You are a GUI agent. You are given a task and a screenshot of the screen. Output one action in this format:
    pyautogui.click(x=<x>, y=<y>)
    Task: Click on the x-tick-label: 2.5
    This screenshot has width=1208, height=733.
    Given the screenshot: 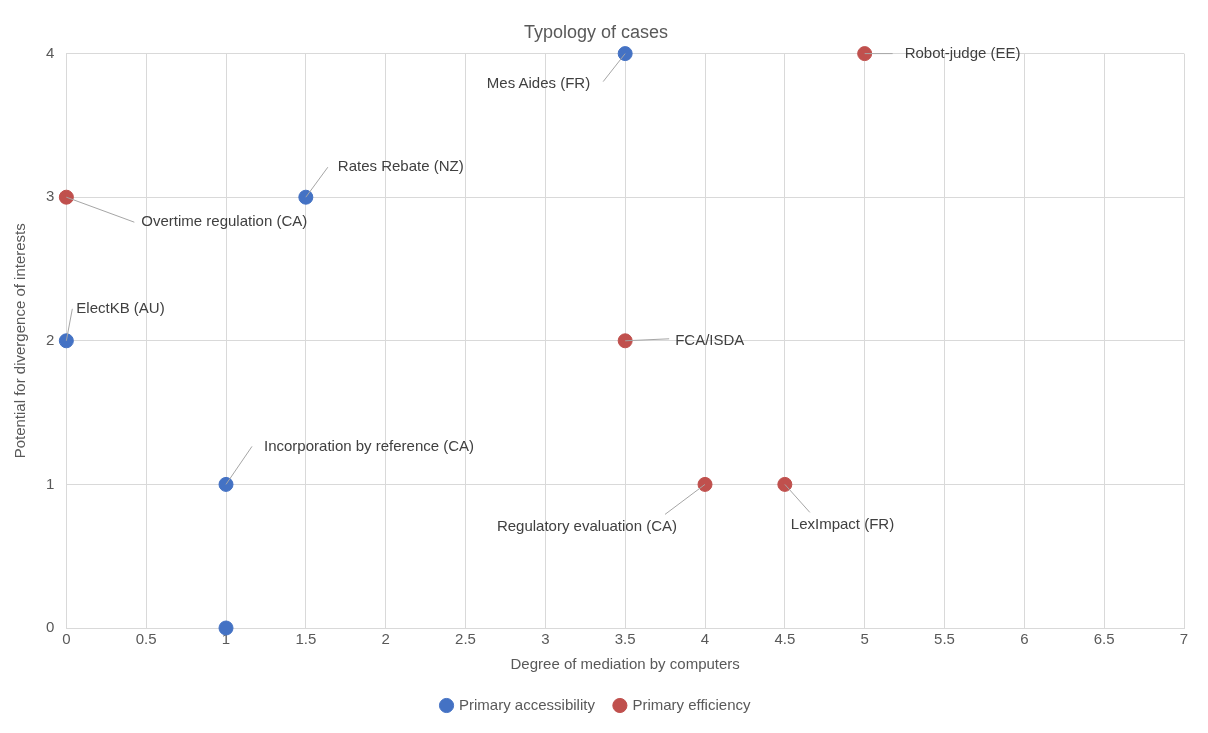 What is the action you would take?
    pyautogui.click(x=465, y=639)
    